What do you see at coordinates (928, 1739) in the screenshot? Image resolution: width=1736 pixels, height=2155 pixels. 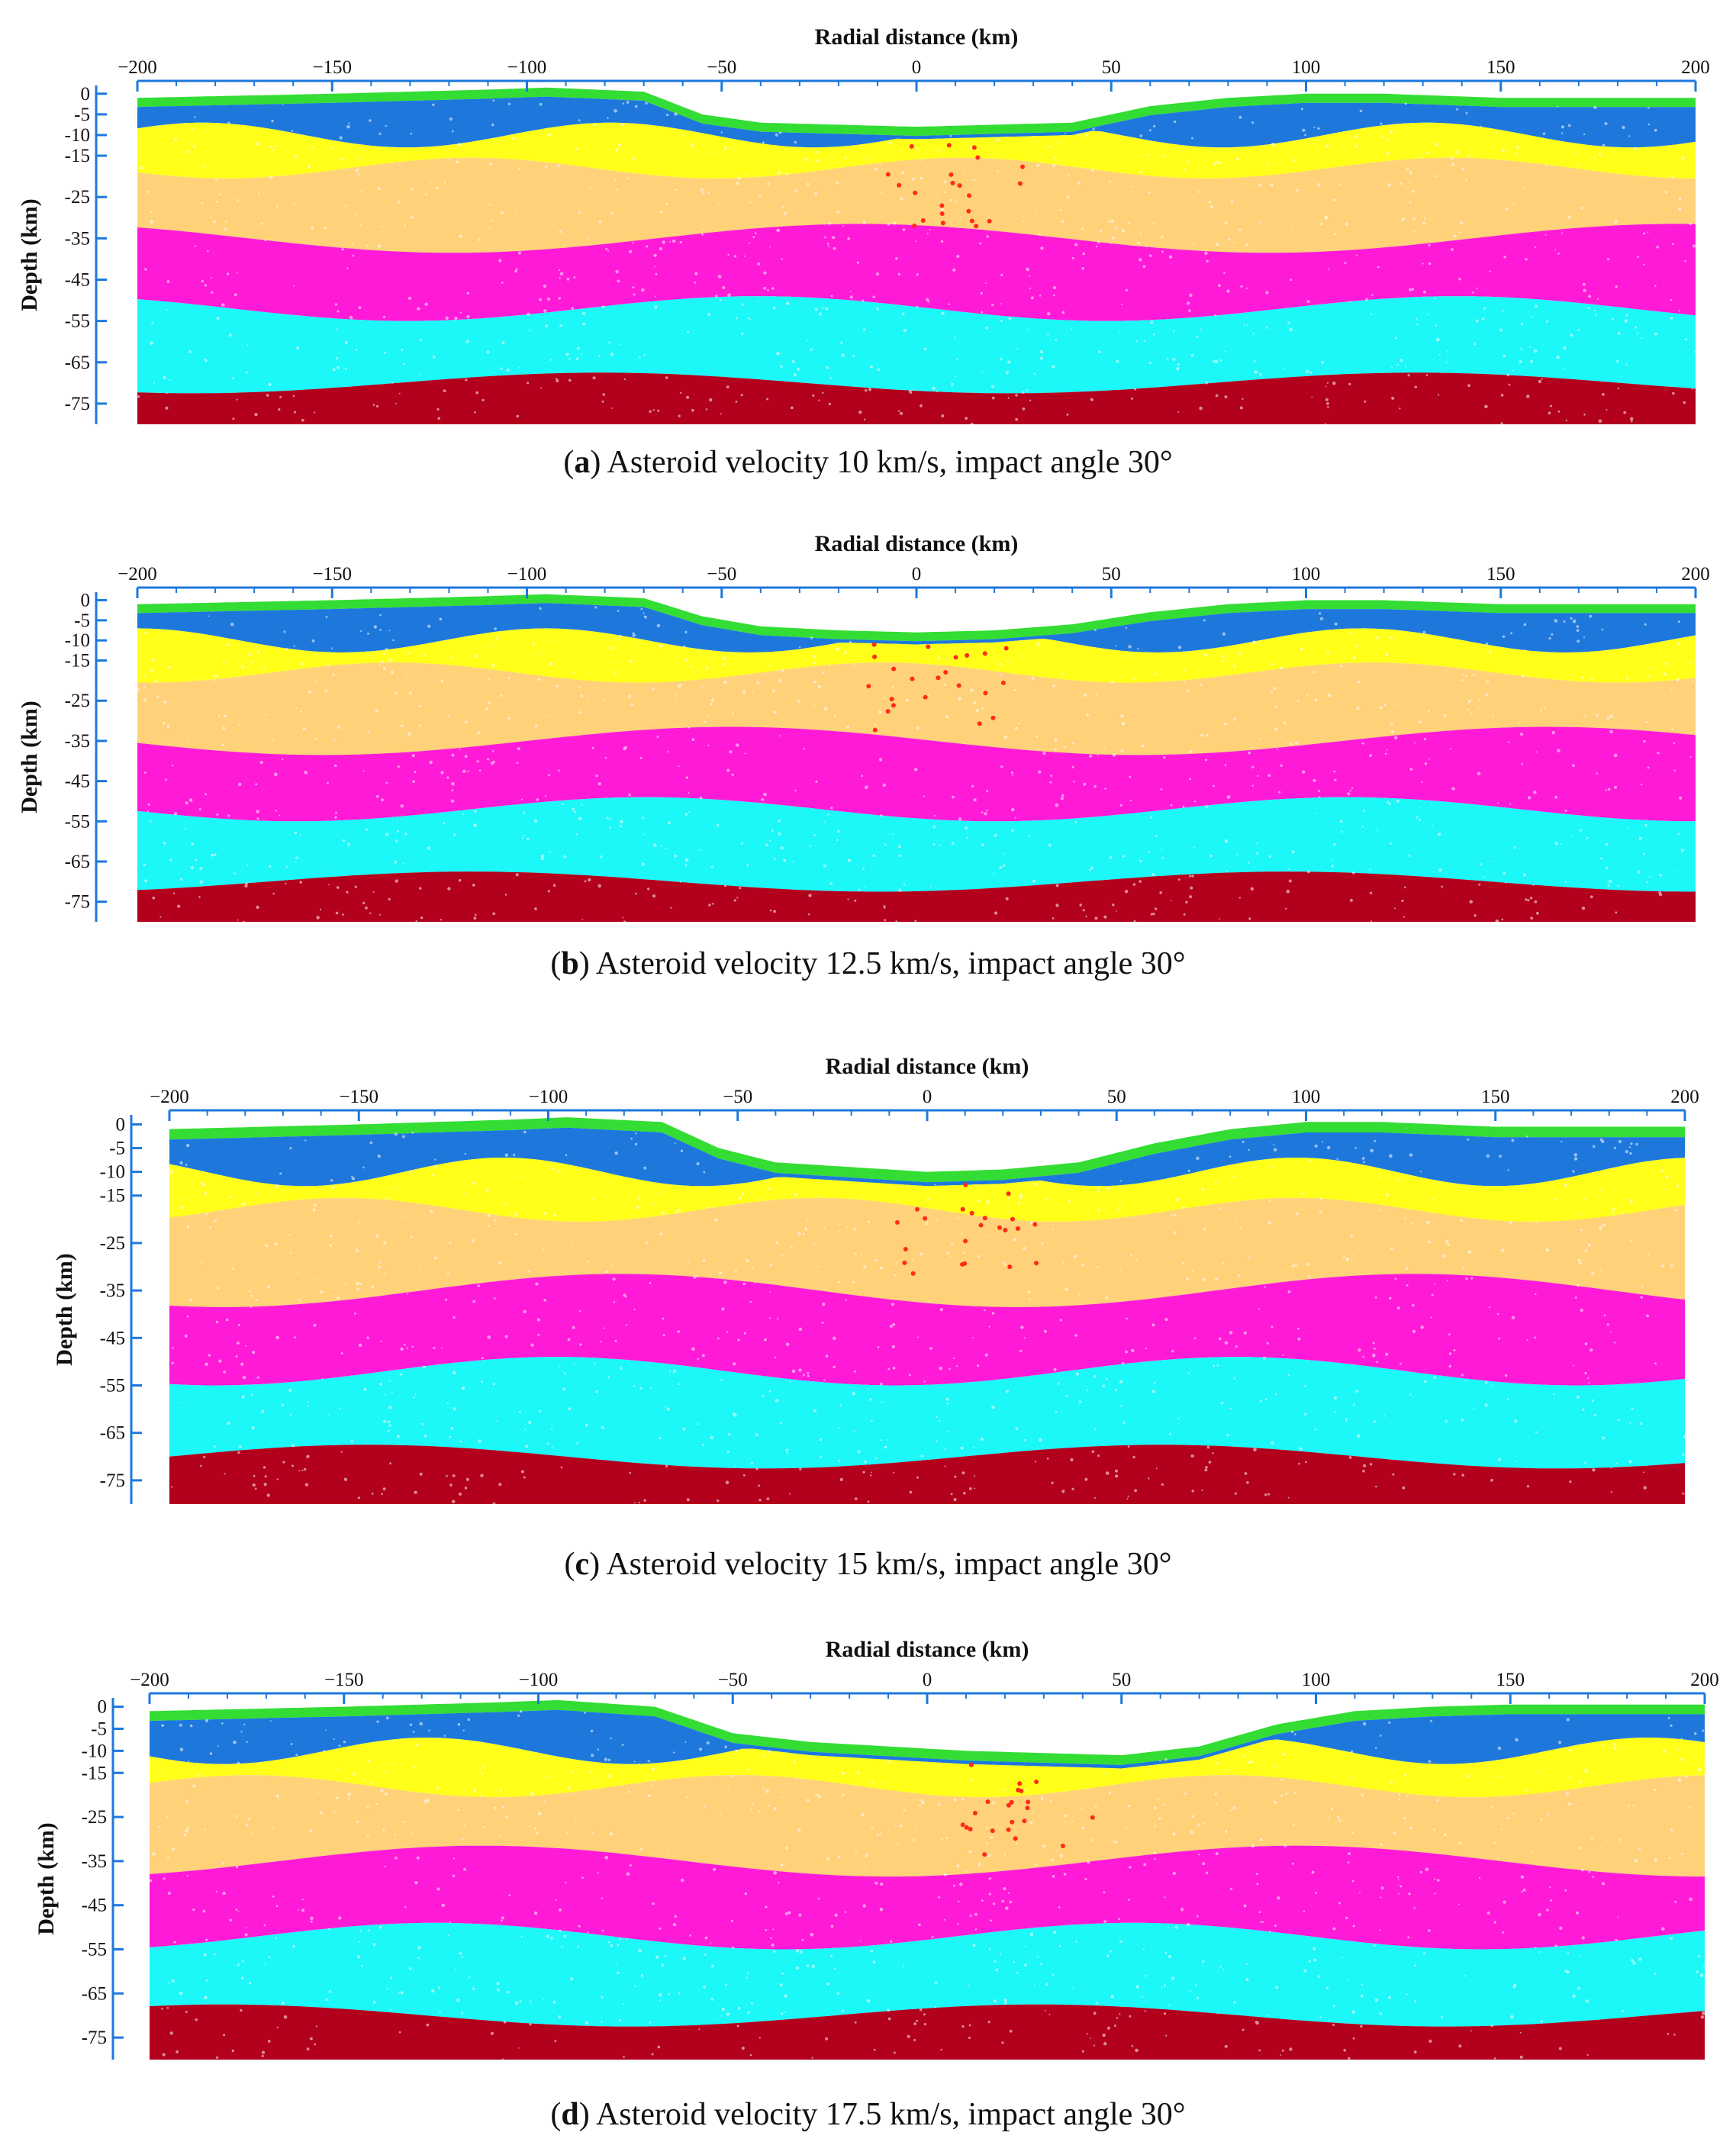 I see `layer-upper-blue` at bounding box center [928, 1739].